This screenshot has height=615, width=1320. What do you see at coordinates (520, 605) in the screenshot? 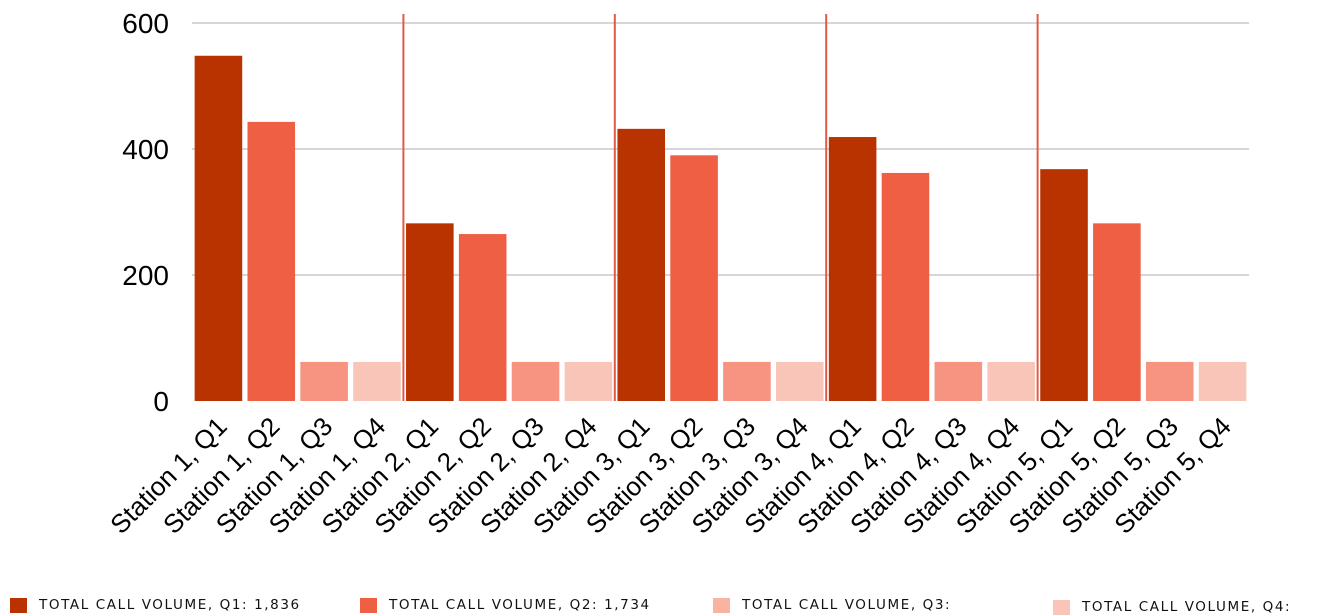
I see `legend-label-q2: TOTAL CALL VOLUME, Q2: 1,734` at bounding box center [520, 605].